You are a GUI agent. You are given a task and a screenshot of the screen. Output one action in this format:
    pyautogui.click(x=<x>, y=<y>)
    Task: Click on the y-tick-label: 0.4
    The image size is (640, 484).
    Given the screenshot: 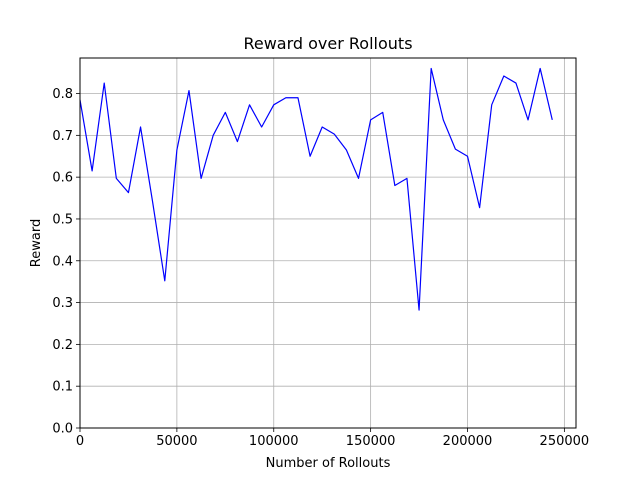 What is the action you would take?
    pyautogui.click(x=62, y=261)
    